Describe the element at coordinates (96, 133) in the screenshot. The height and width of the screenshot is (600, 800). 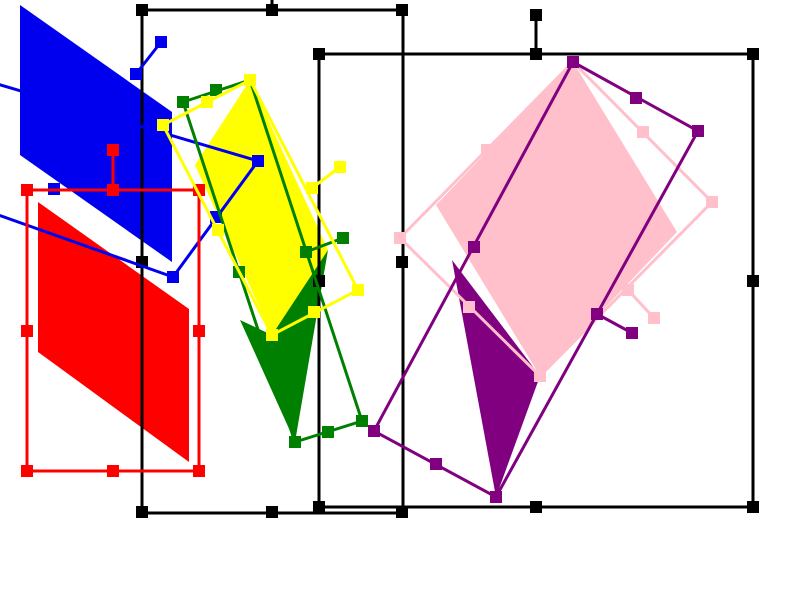
I see `blue-parallelogram` at that location.